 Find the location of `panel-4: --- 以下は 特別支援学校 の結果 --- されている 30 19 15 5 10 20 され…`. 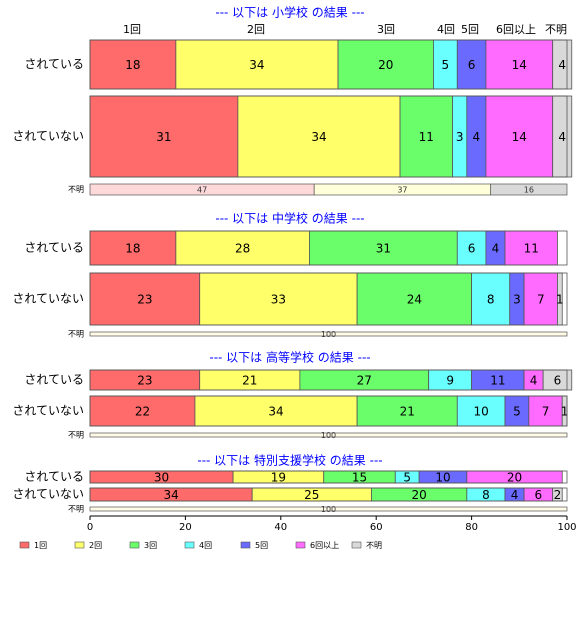

panel-4: --- 以下は 特別支援学校 の結果 --- されている 30 19 15 5 10 20 され… is located at coordinates (290, 483).